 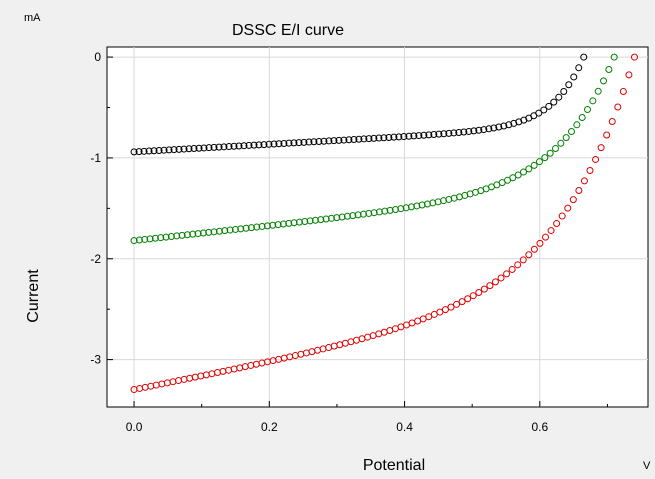 I want to click on x-tick-label: 0.4, so click(x=404, y=427).